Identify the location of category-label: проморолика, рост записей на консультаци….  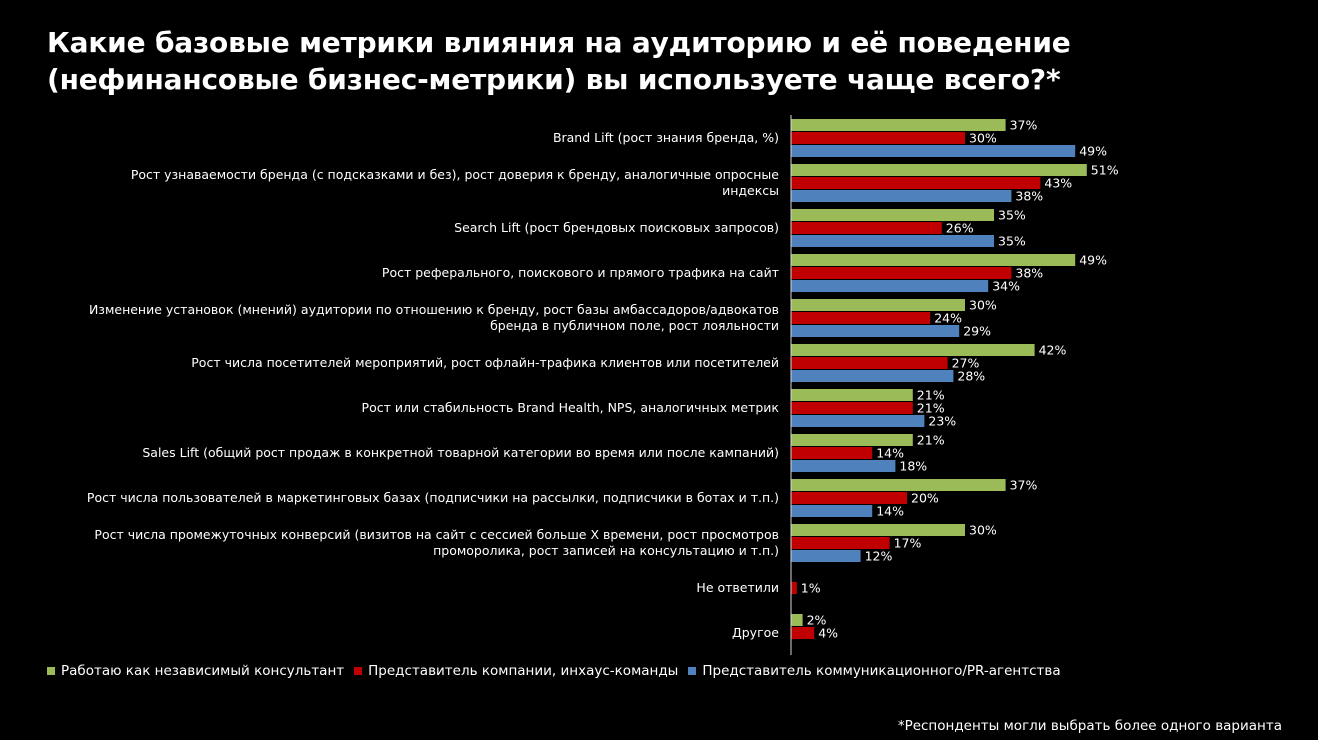
(606, 550).